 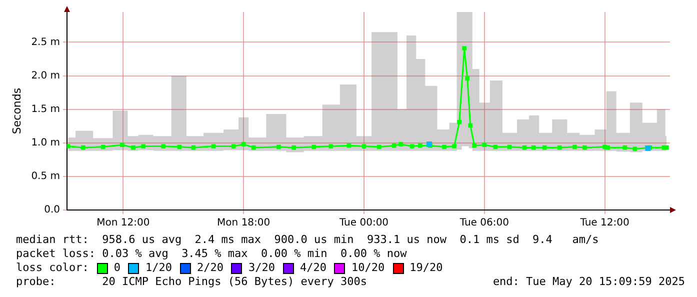 What do you see at coordinates (191, 282) in the screenshot?
I see `text: probe: 20 ICMP Echo Pings (56 Bytes) every 300s` at bounding box center [191, 282].